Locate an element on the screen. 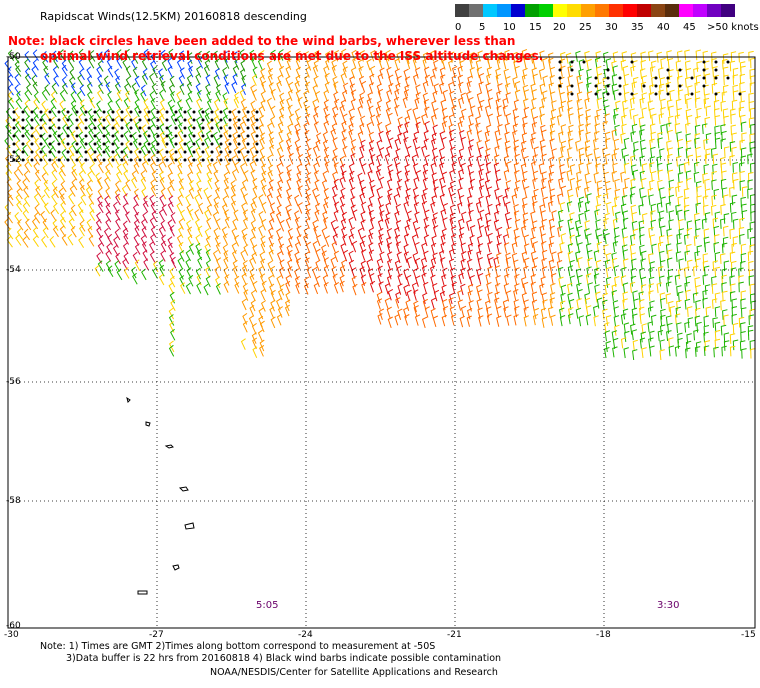 This screenshot has width=760, height=688. legend-swatch is located at coordinates (560, 10).